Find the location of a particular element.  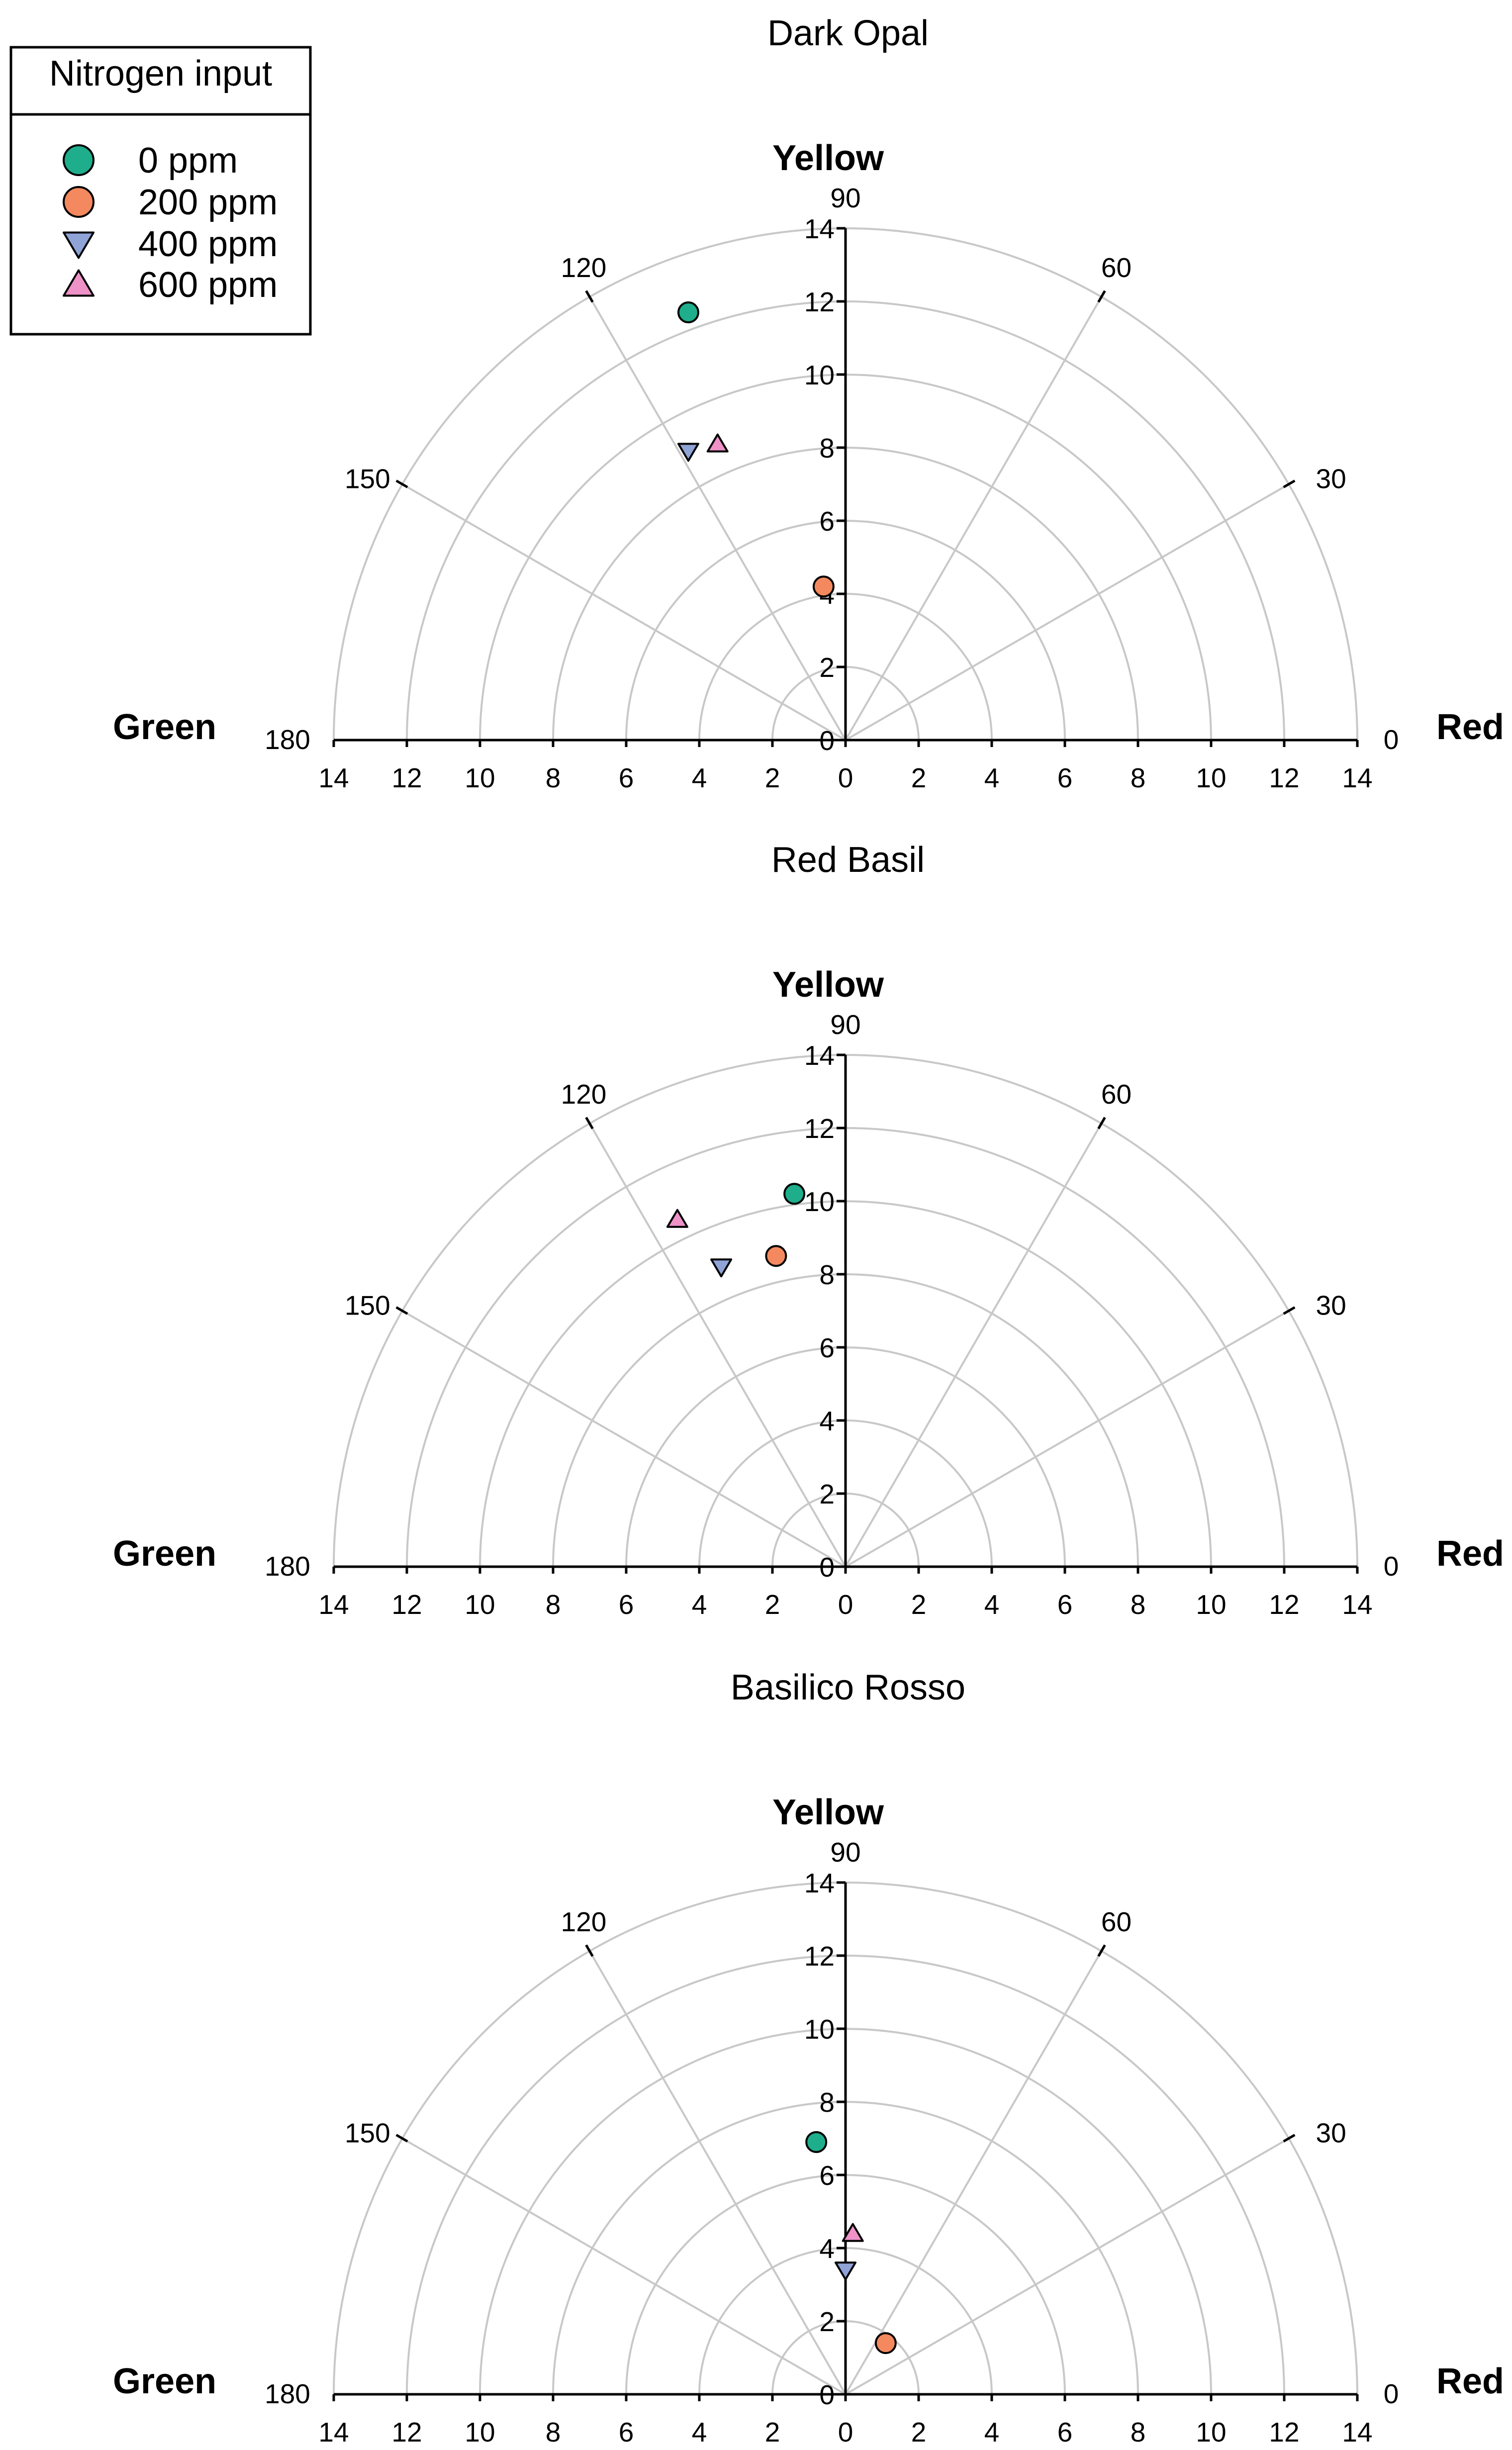

legend-marker-triangle-down is located at coordinates (79, 245).